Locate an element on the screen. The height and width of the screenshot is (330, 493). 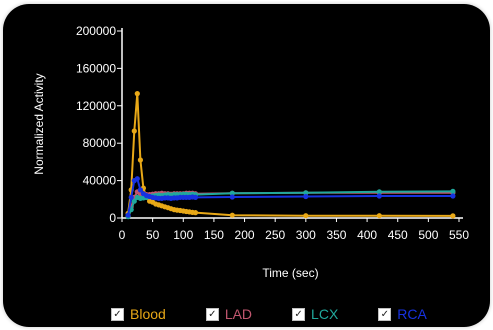
x-tick-label: 300 is located at coordinates (306, 235).